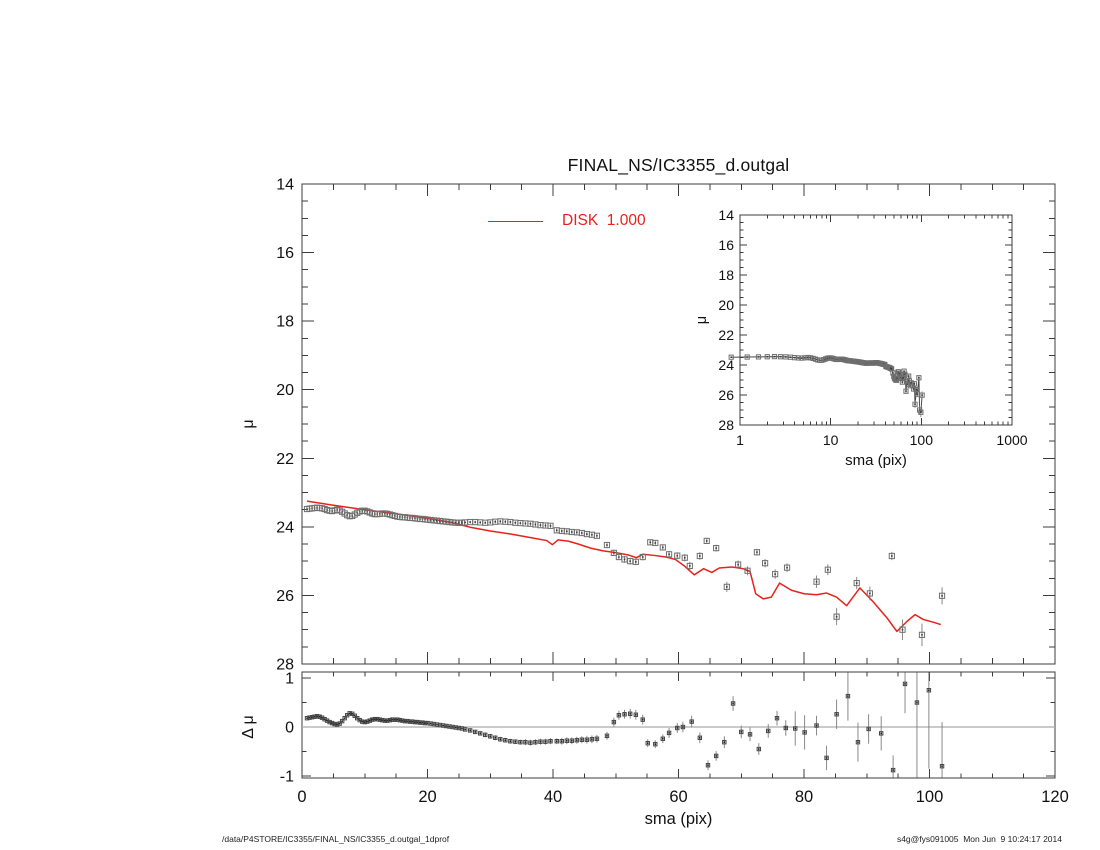 The width and height of the screenshot is (1100, 850). What do you see at coordinates (831, 440) in the screenshot?
I see `svg-text: 10` at bounding box center [831, 440].